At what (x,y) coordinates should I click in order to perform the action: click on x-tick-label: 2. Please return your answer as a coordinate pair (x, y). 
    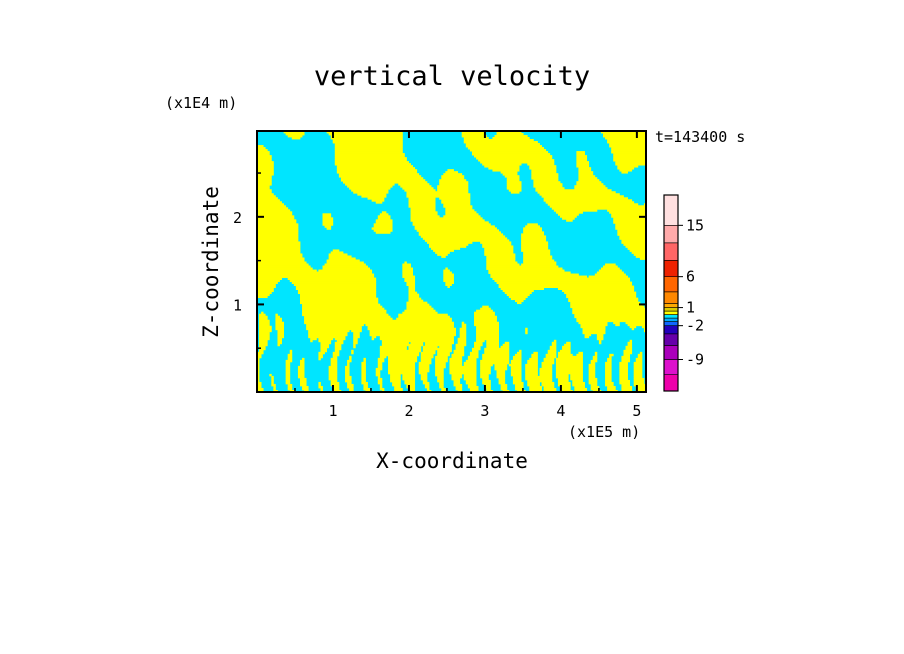
    Looking at the image, I should click on (408, 411).